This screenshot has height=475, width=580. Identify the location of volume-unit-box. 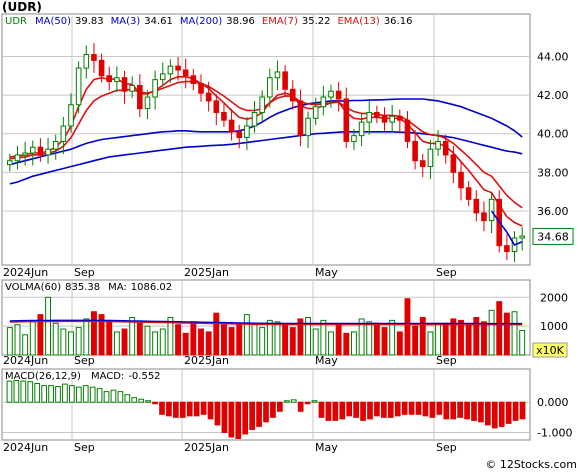
(550, 350).